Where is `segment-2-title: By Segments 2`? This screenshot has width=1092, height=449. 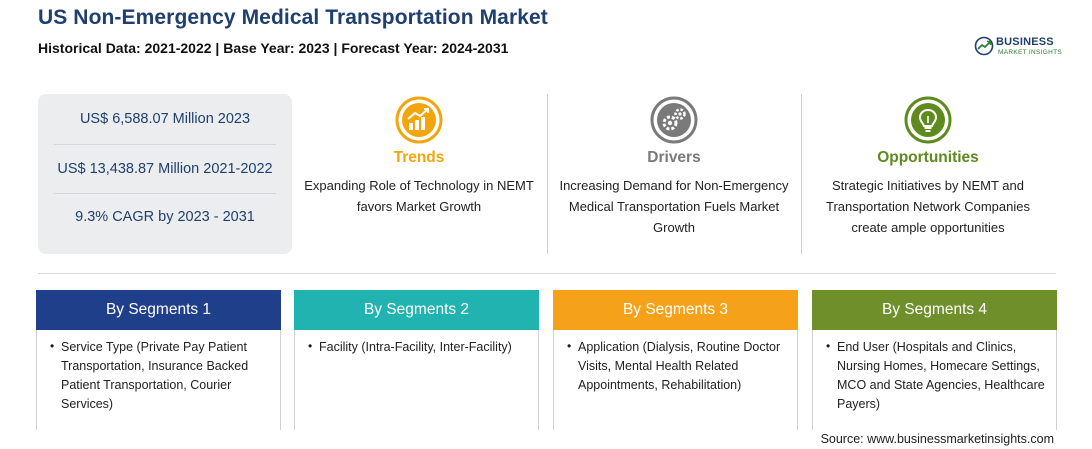
segment-2-title: By Segments 2 is located at coordinates (416, 310).